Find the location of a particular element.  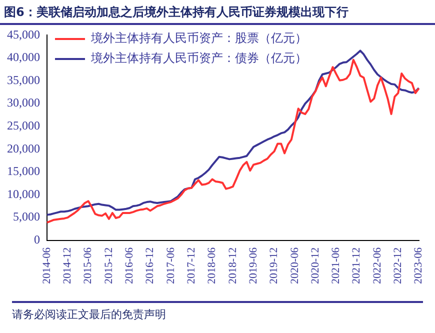

y-tick-label: 10,000 is located at coordinates (23, 193).